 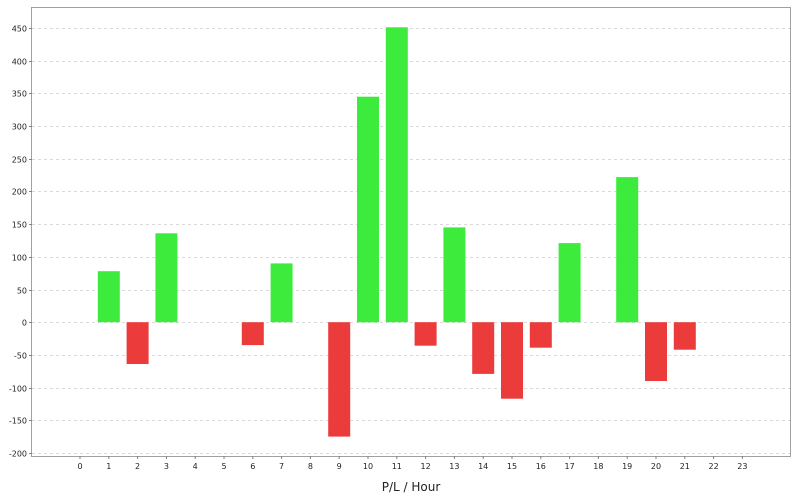 What do you see at coordinates (397, 466) in the screenshot?
I see `x-tick-label: 11` at bounding box center [397, 466].